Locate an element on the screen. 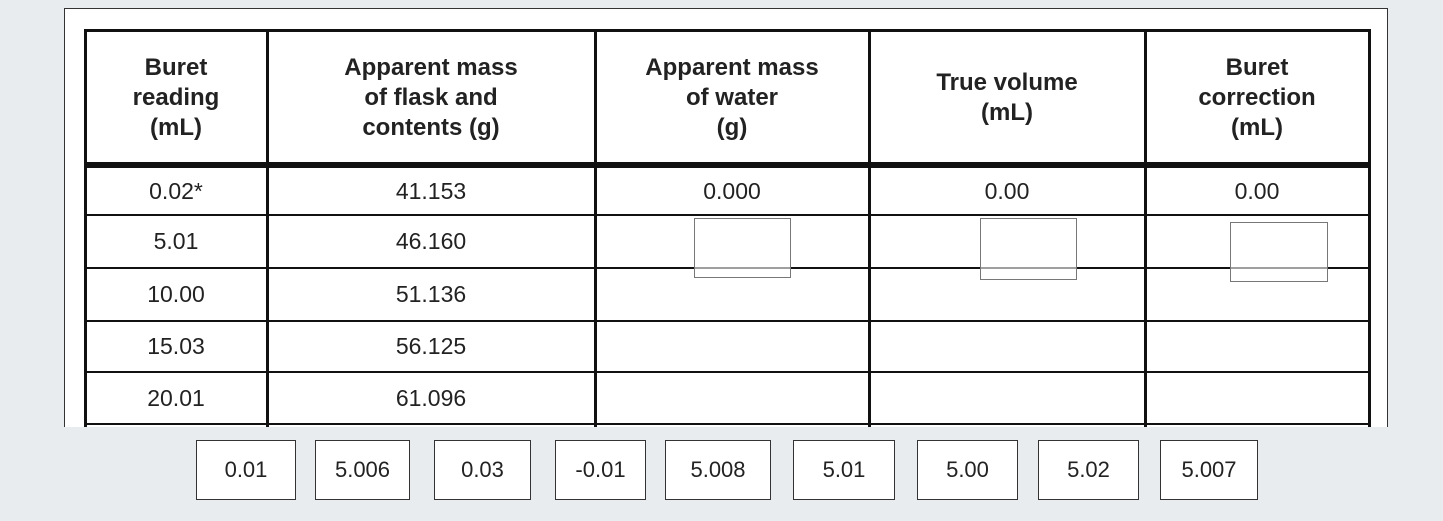 The height and width of the screenshot is (521, 1443). table-cell: 51.136 is located at coordinates (431, 294).